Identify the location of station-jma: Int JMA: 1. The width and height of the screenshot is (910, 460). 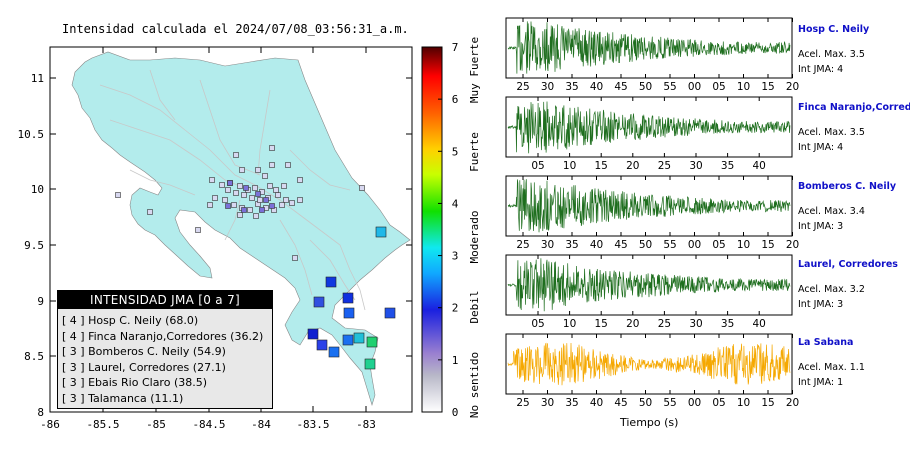
(821, 382).